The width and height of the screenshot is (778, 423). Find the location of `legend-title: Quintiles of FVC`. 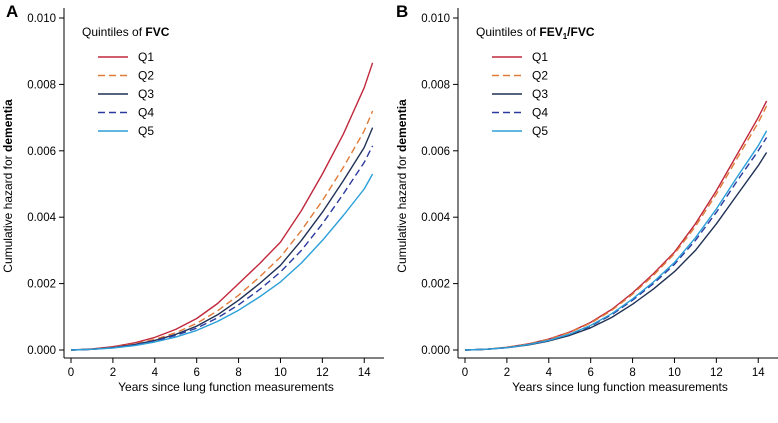

legend-title: Quintiles of FVC is located at coordinates (126, 32).